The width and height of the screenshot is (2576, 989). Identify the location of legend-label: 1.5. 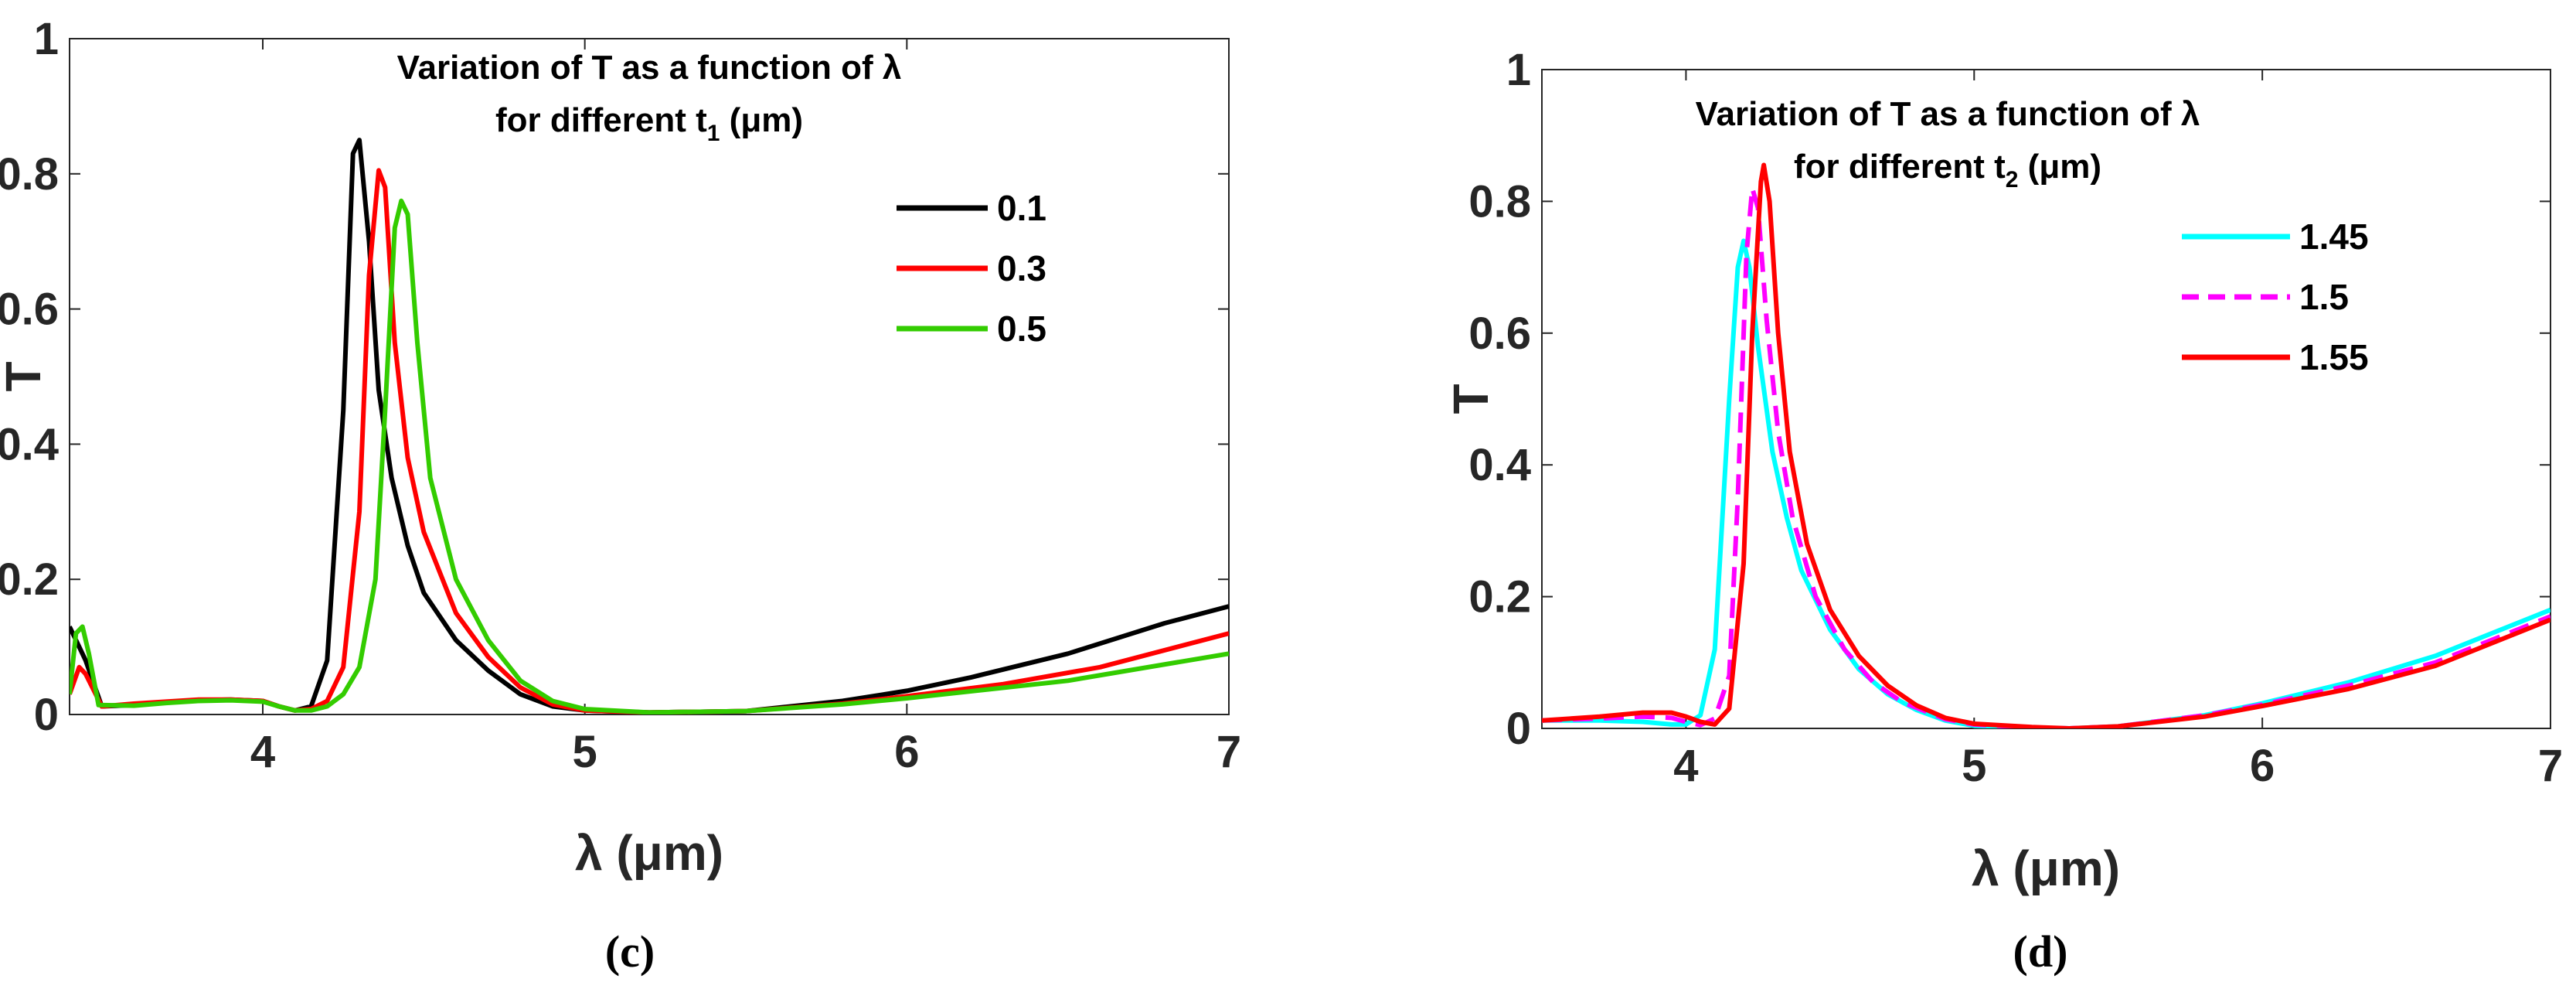
(2324, 297).